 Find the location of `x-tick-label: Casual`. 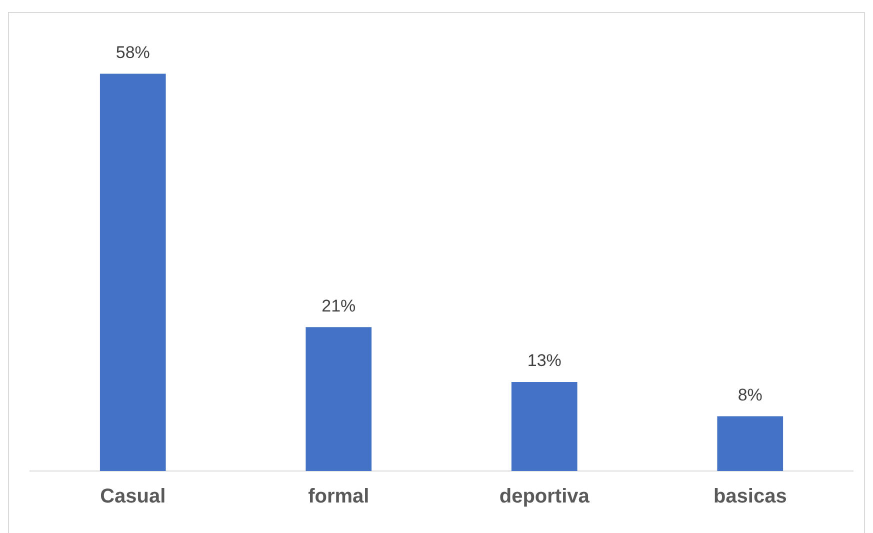

x-tick-label: Casual is located at coordinates (133, 497).